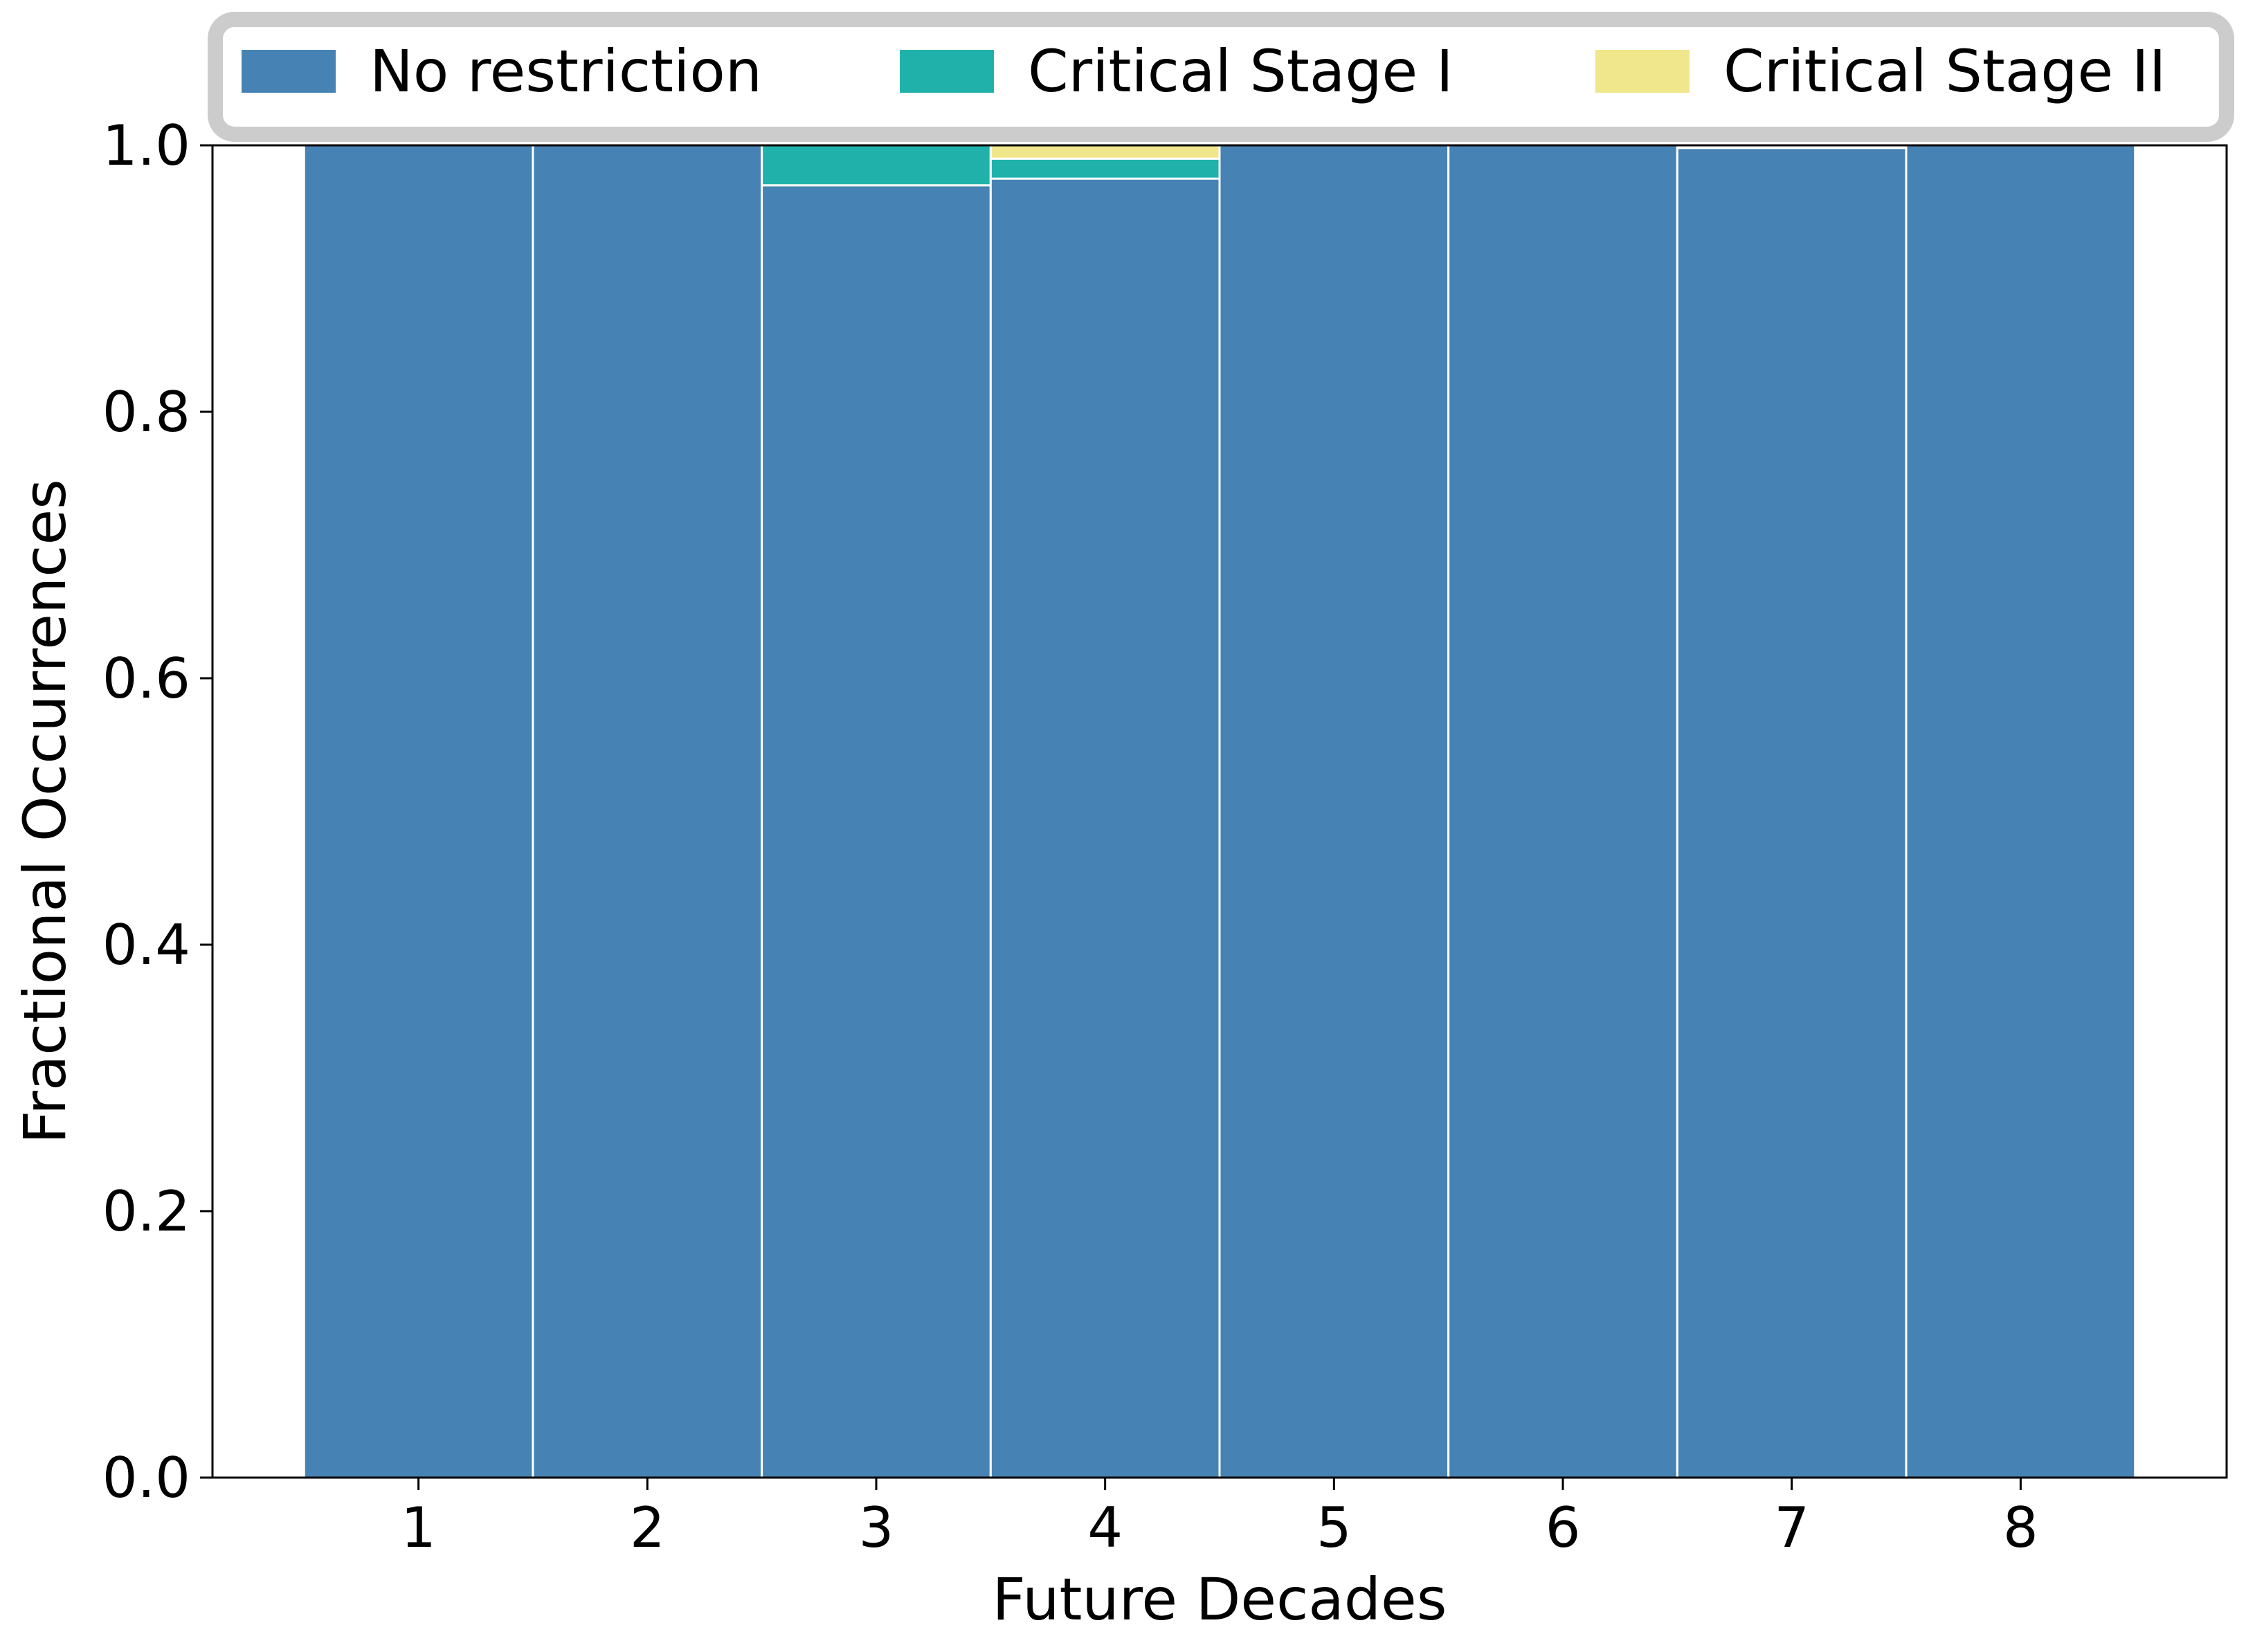 This screenshot has width=2246, height=1652. I want to click on legend-box, so click(1221, 77).